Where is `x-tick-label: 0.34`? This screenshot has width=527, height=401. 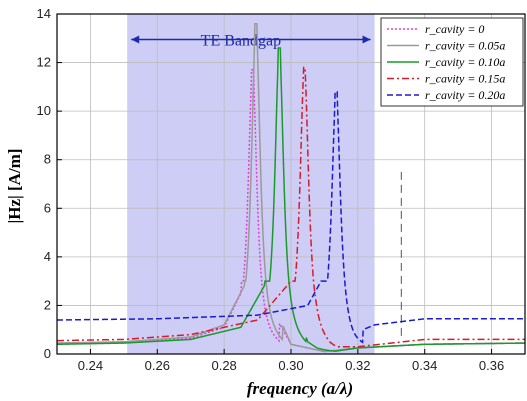 x-tick-label: 0.34 is located at coordinates (424, 365).